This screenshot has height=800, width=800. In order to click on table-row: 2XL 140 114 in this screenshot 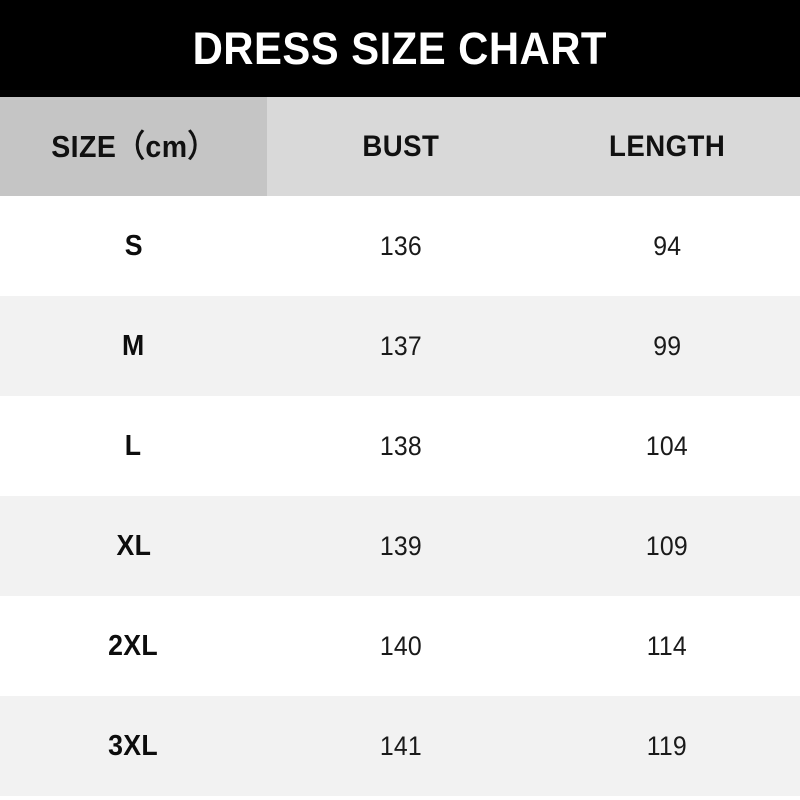, I will do `click(400, 646)`.